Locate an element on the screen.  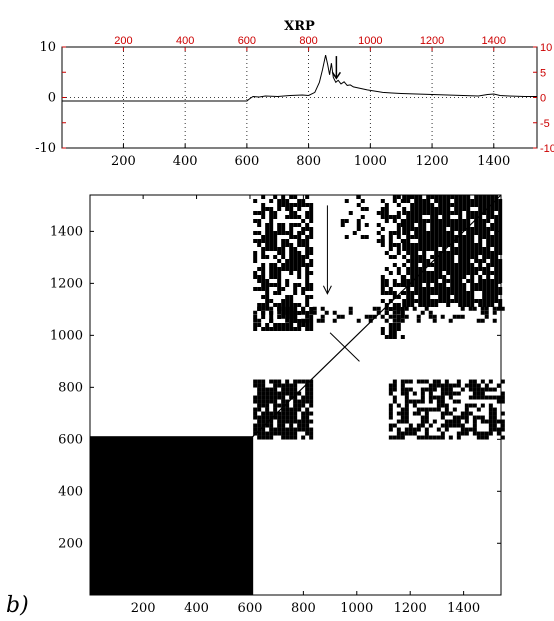
top-x-tick-label: 400 is located at coordinates (185, 41).